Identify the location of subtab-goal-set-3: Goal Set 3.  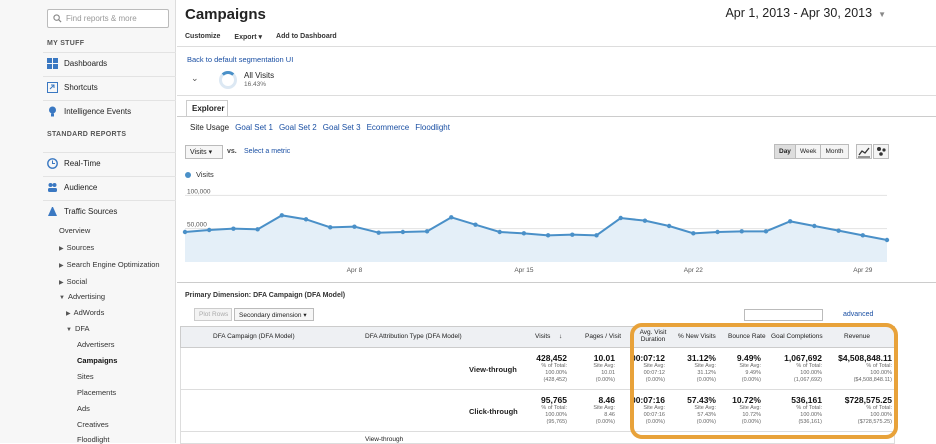
(341, 127).